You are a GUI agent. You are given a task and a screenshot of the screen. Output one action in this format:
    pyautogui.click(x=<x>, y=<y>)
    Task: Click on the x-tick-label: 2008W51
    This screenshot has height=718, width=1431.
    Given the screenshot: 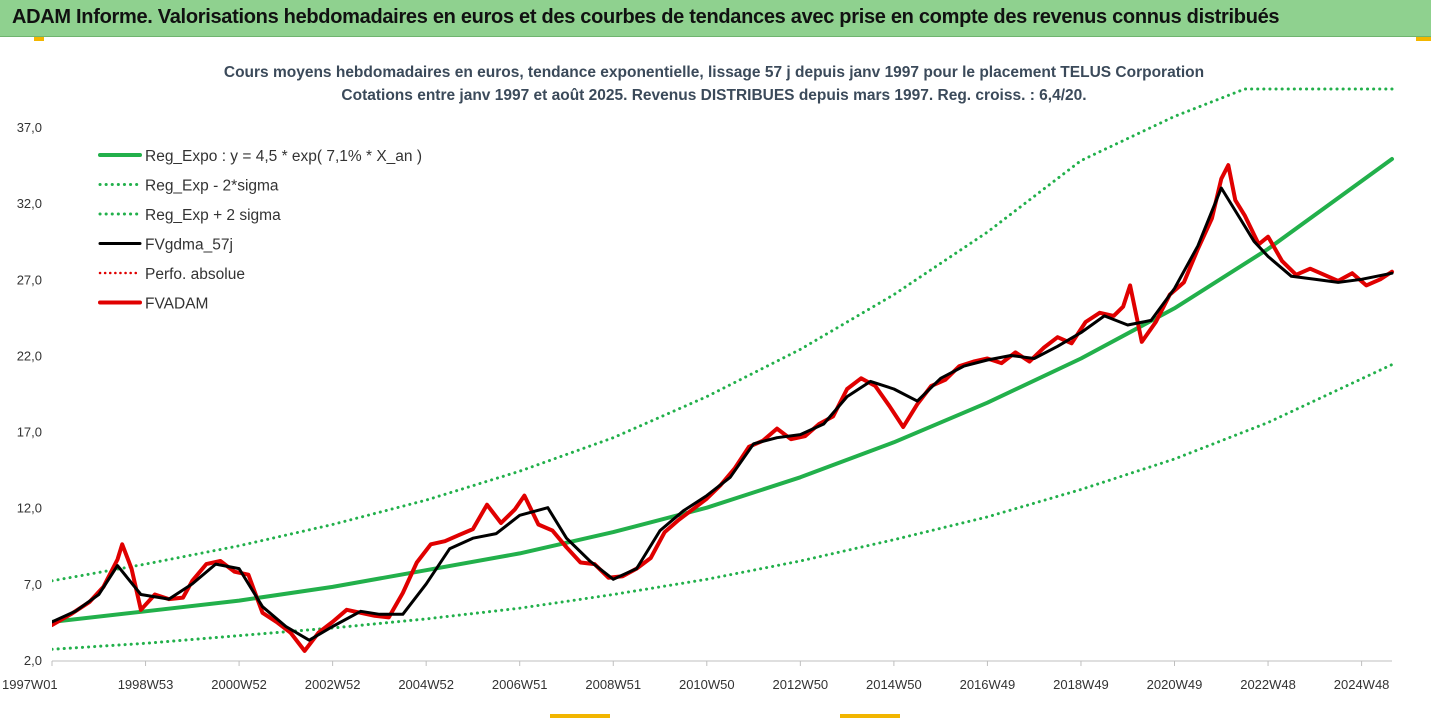 What is the action you would take?
    pyautogui.click(x=613, y=684)
    